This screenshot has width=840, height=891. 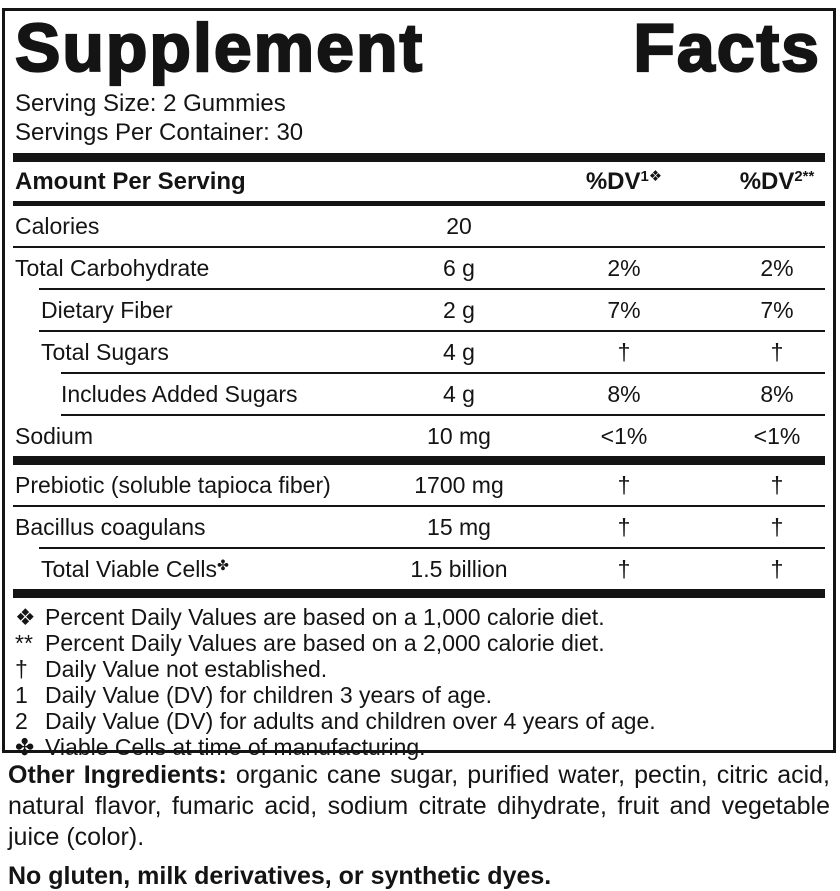 What do you see at coordinates (24, 643) in the screenshot?
I see `footnote-marker-asterisks: **` at bounding box center [24, 643].